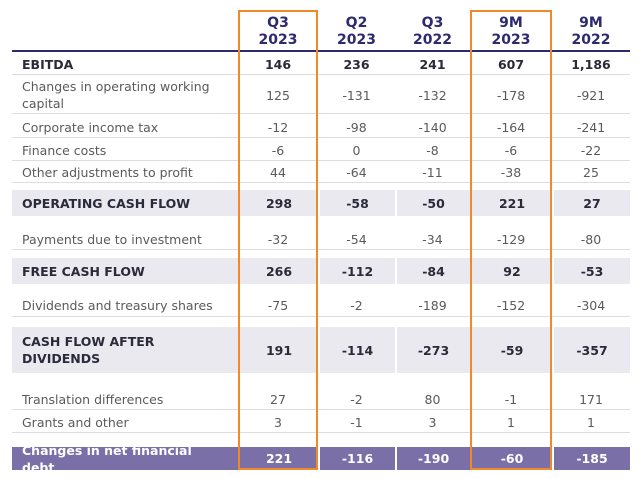 This screenshot has height=478, width=640. I want to click on cell-value: -273, so click(432, 350).